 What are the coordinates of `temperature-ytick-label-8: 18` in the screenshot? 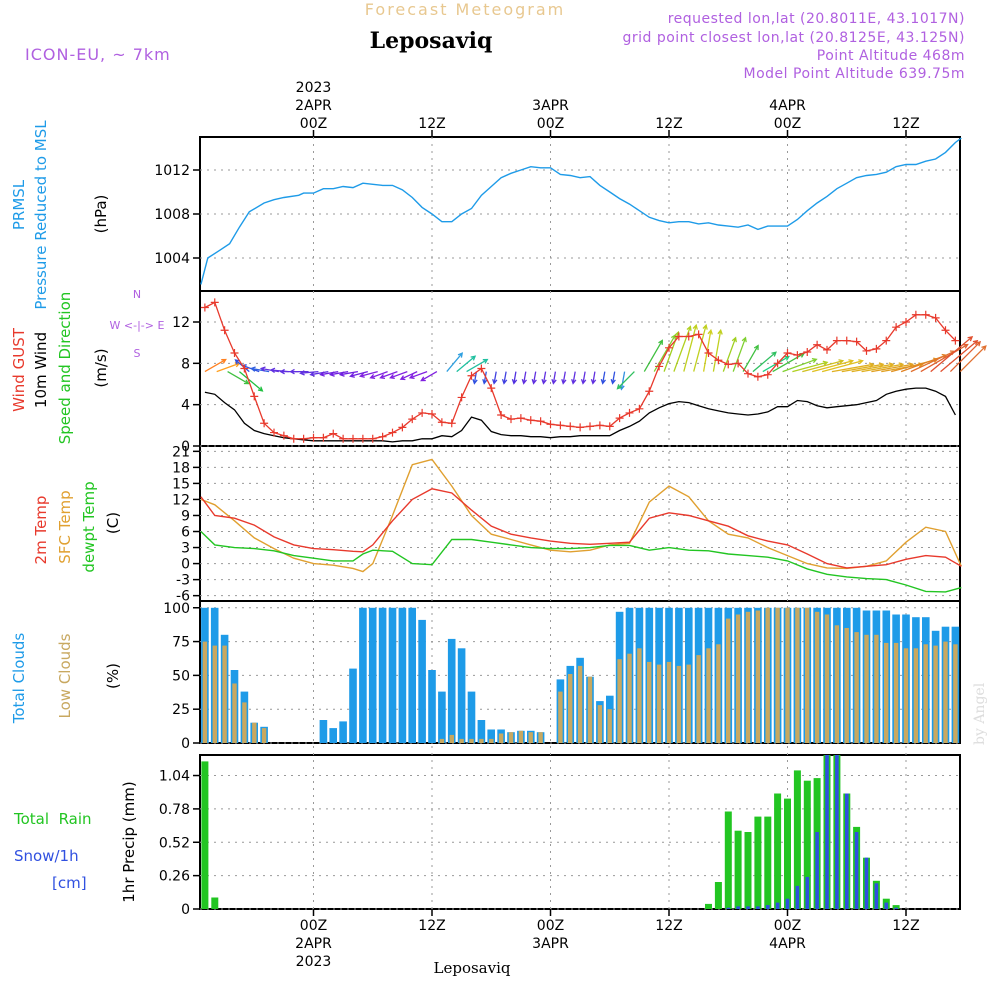 It's located at (181, 468).